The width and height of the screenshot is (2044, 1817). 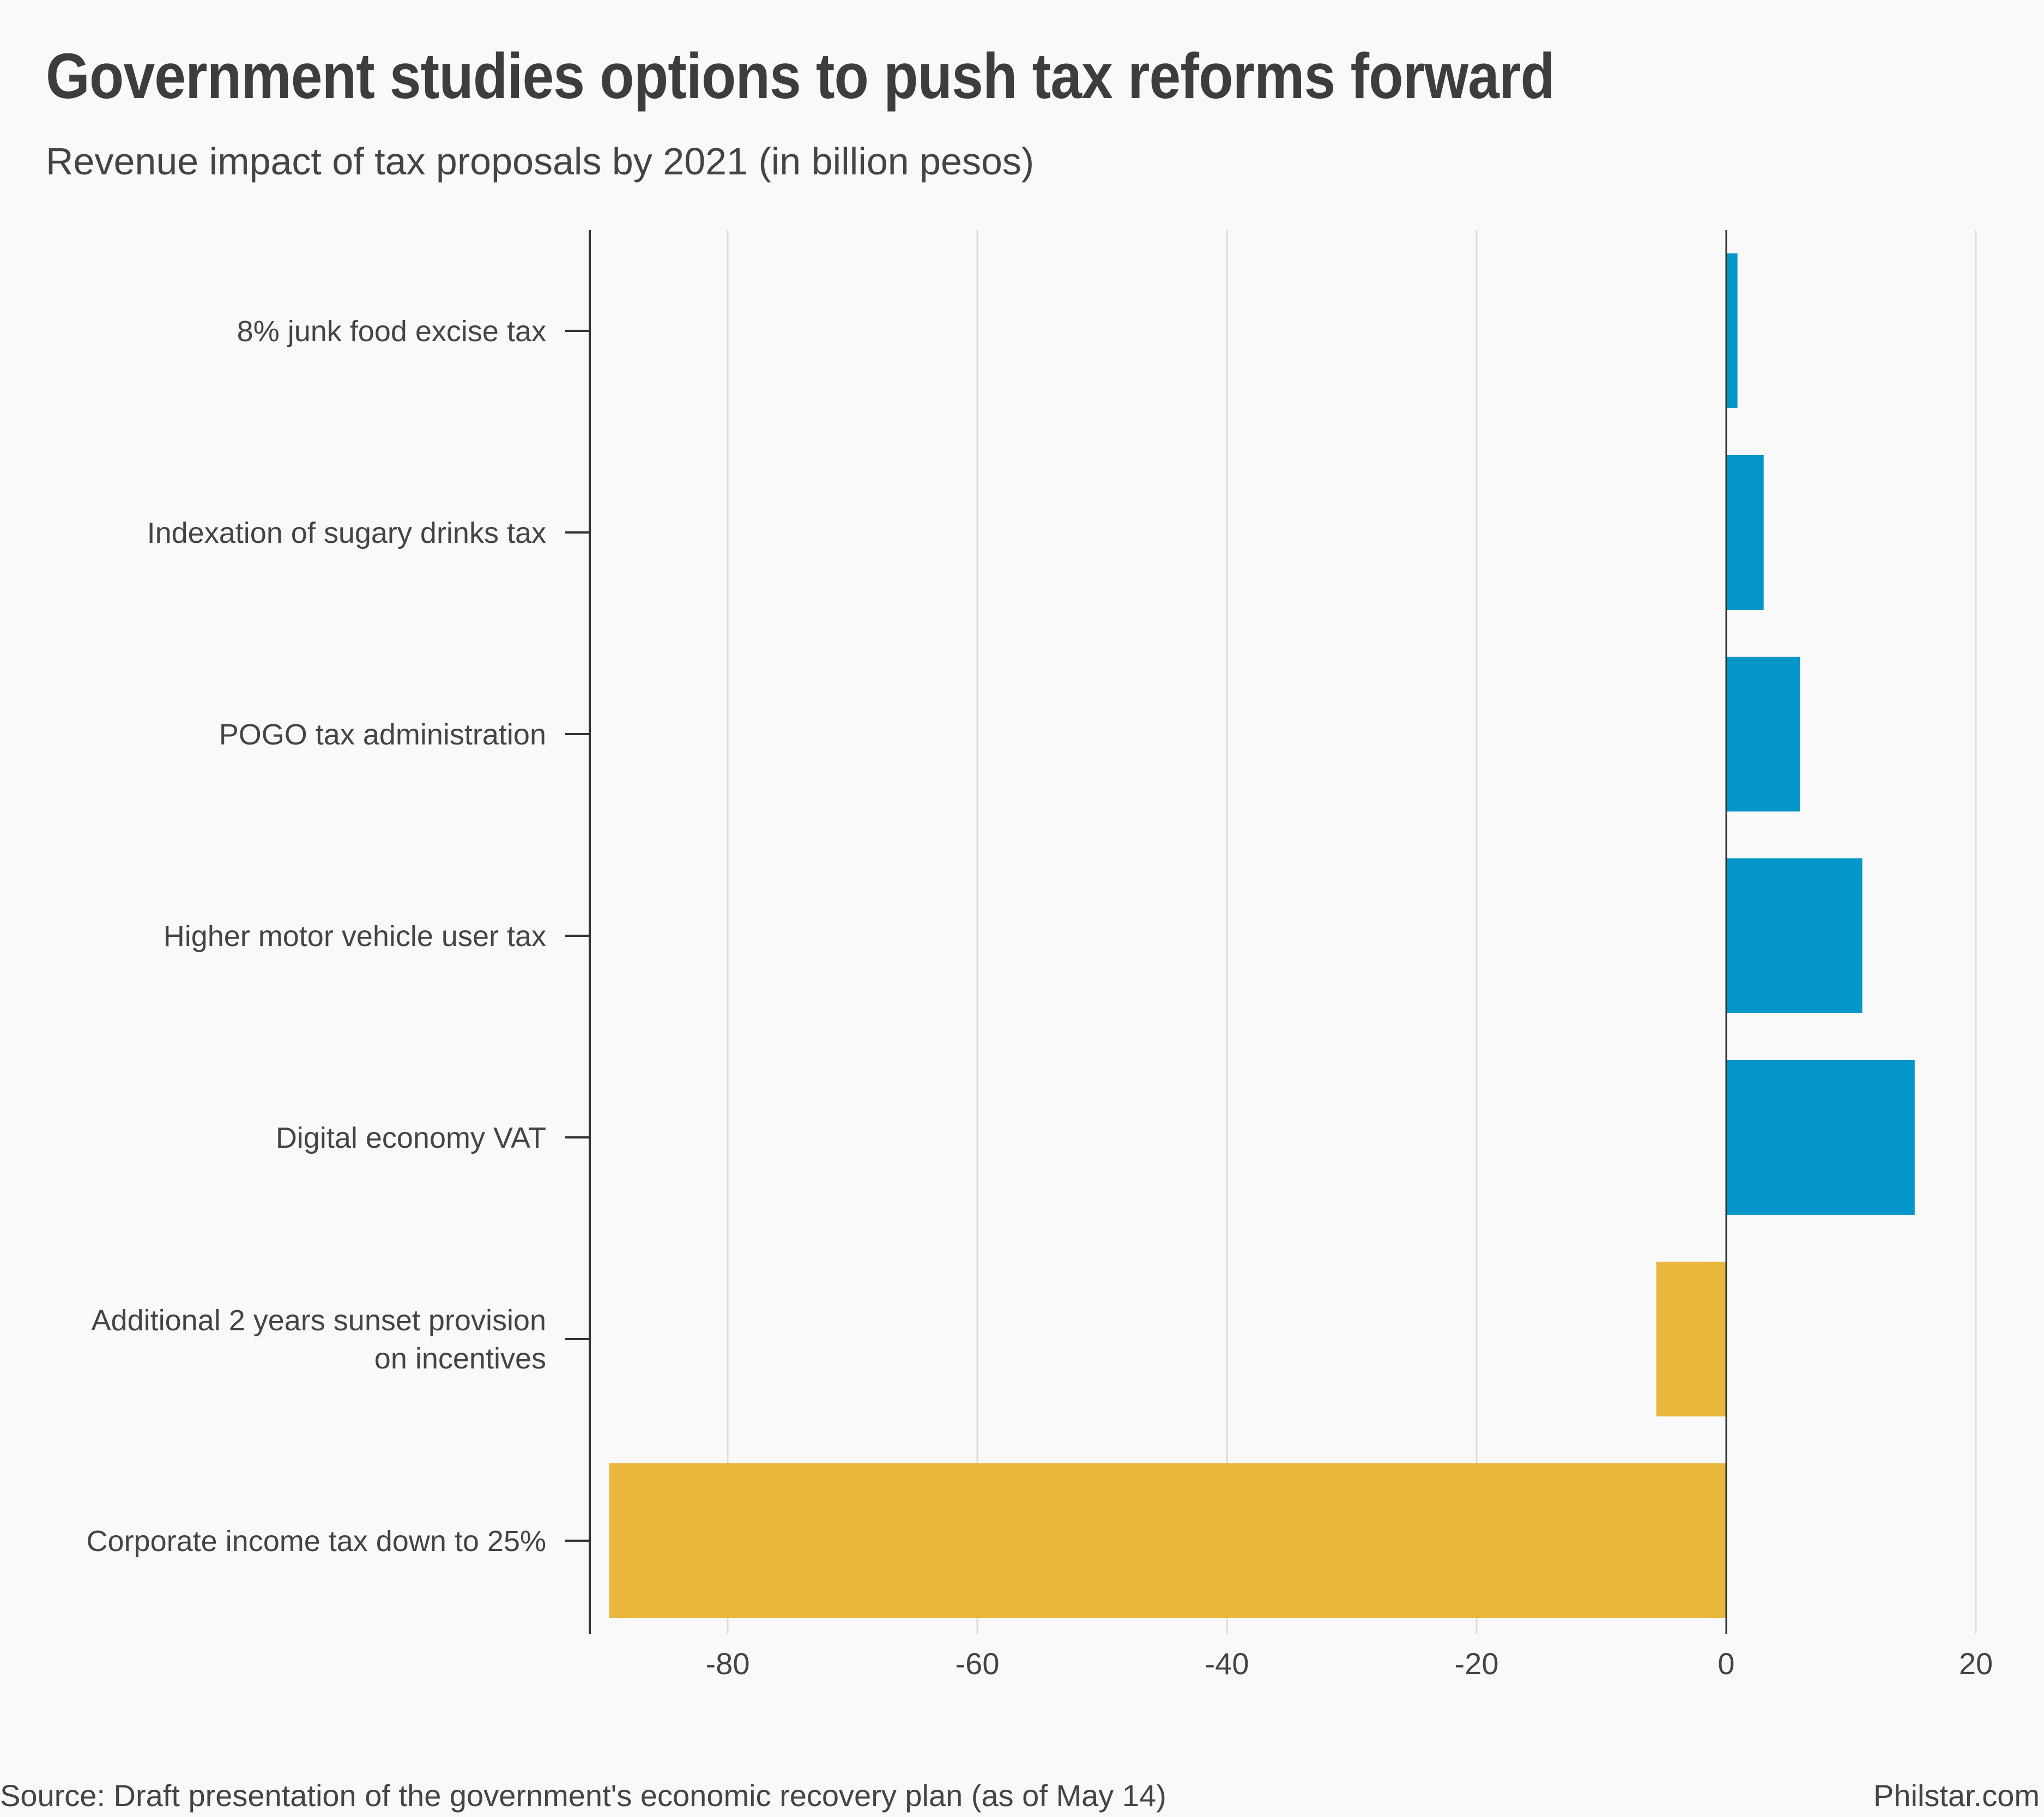 What do you see at coordinates (1976, 1663) in the screenshot?
I see `x-tick-label: 20` at bounding box center [1976, 1663].